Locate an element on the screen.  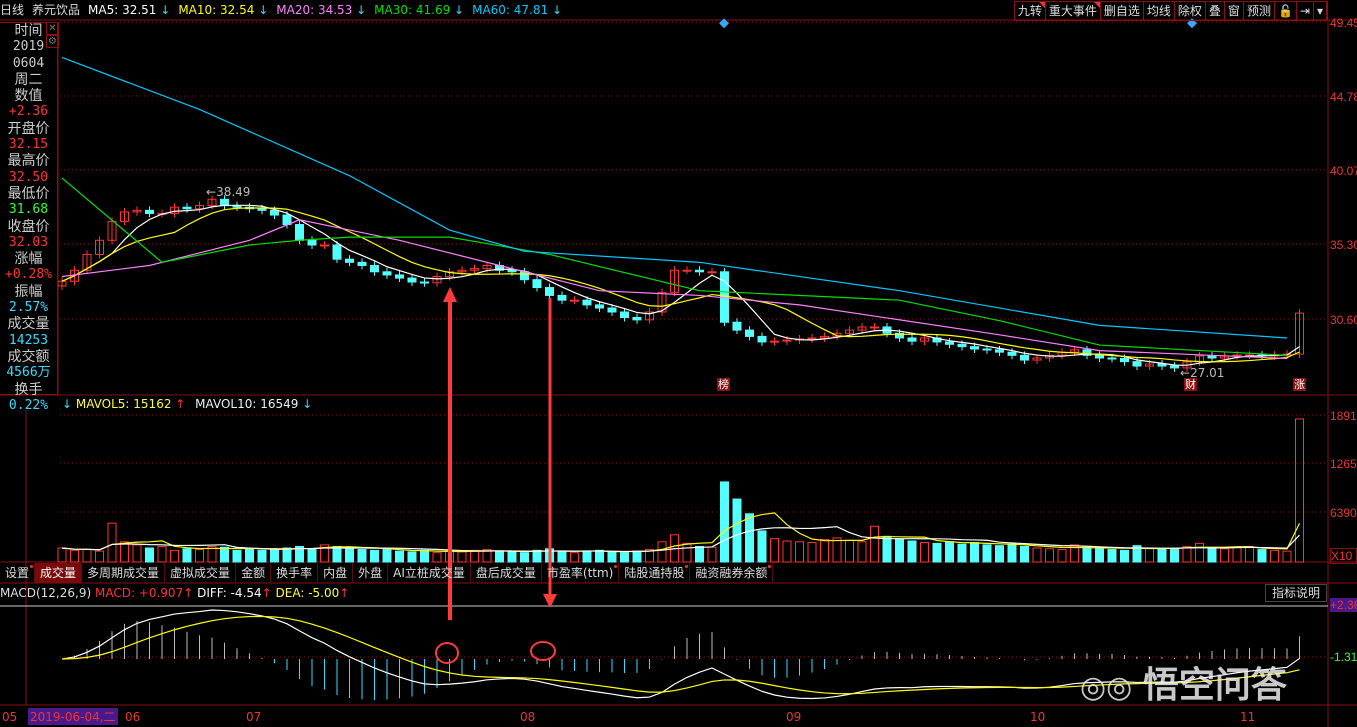
price-axis-label: 44.78 is located at coordinates (1343, 97).